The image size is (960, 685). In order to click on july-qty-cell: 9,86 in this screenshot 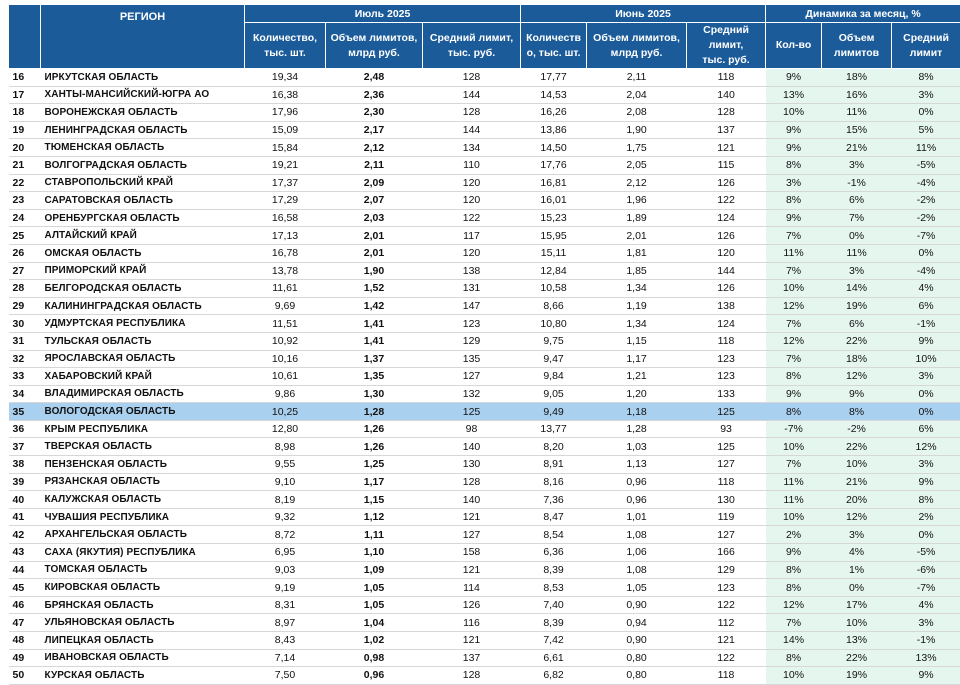, I will do `click(285, 394)`.